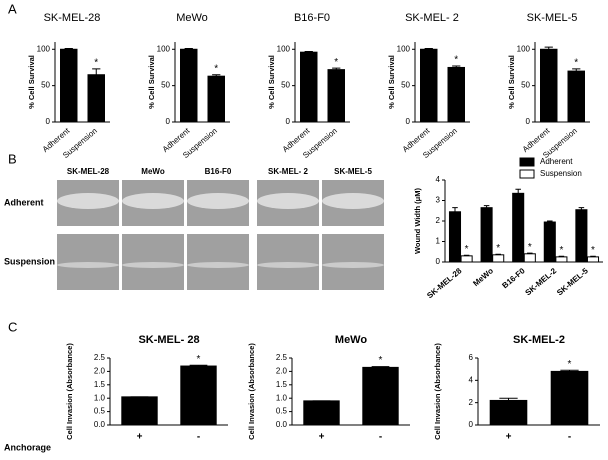 The height and width of the screenshot is (460, 608). I want to click on legend-label: Suspension, so click(561, 173).